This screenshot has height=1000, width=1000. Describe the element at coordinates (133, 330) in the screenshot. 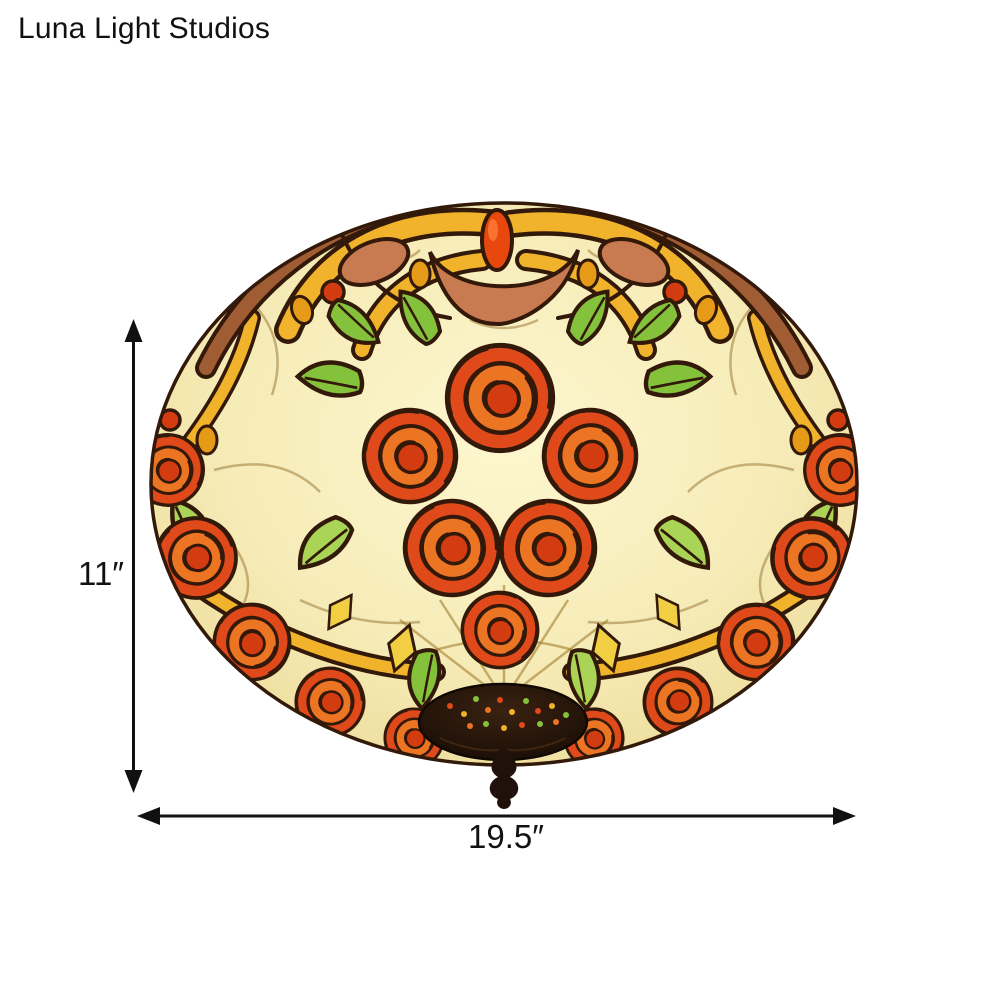

I see `arrow-up-icon` at that location.